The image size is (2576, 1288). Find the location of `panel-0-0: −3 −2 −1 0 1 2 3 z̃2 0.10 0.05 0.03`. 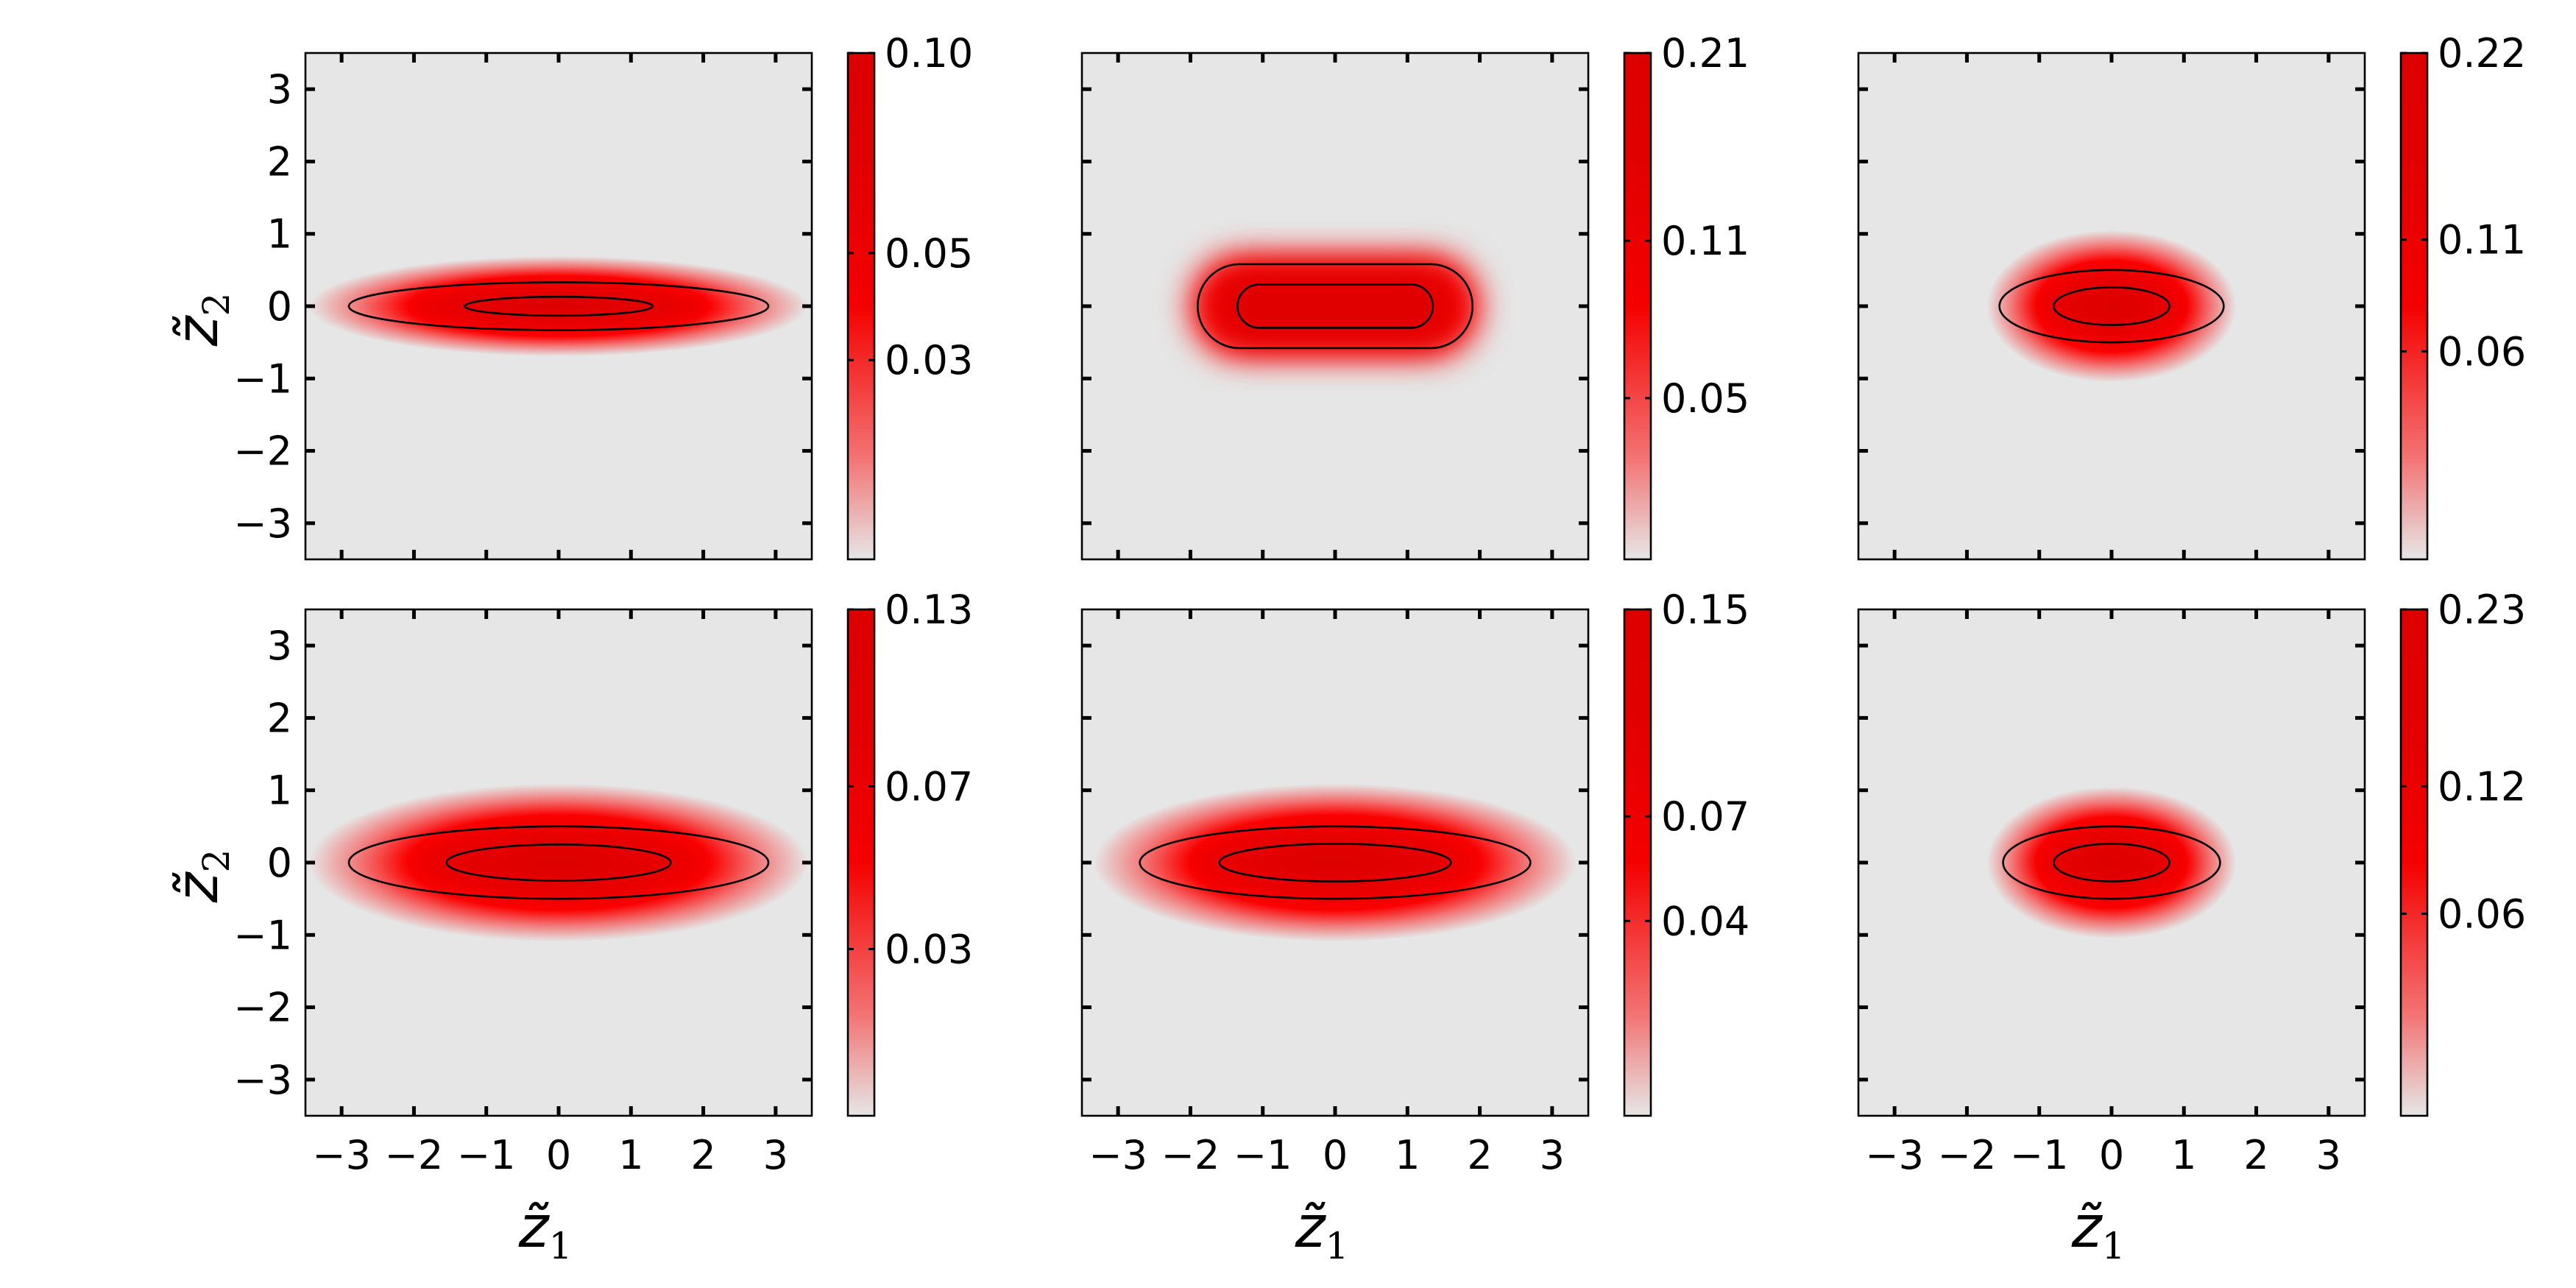

panel-0-0: −3 −2 −1 0 1 2 3 z̃2 0.10 0.05 0.03 is located at coordinates (569, 295).